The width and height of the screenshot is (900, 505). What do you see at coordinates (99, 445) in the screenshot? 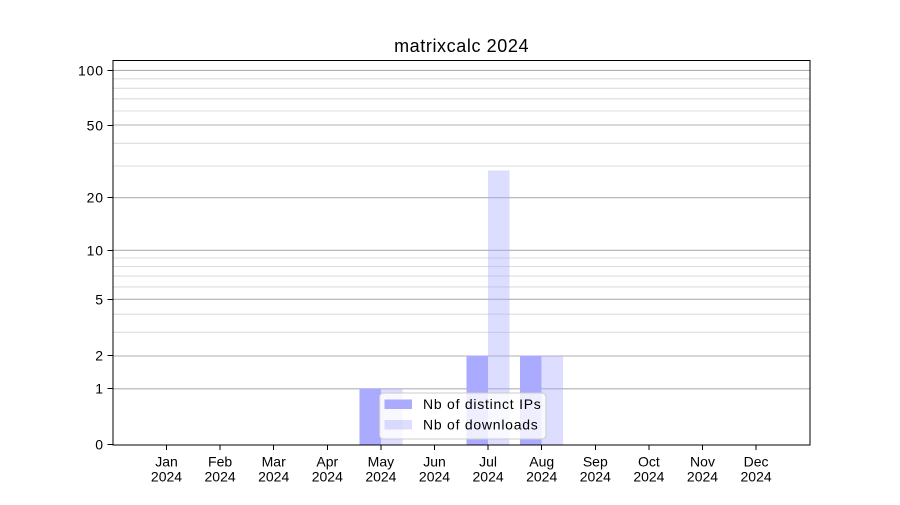
I see `svg-text: 0` at bounding box center [99, 445].